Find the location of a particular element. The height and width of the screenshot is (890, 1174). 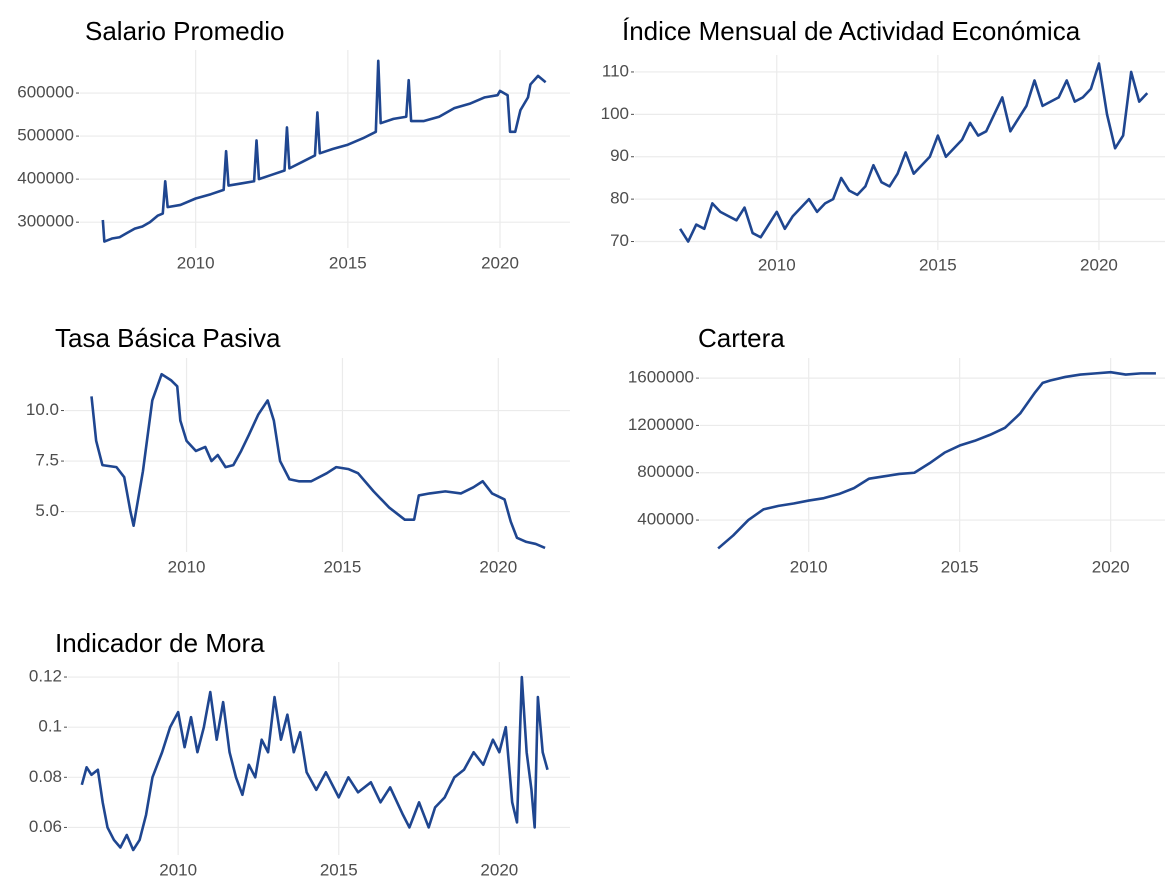

chart-title: Tasa Básica Pasiva is located at coordinates (168, 338).